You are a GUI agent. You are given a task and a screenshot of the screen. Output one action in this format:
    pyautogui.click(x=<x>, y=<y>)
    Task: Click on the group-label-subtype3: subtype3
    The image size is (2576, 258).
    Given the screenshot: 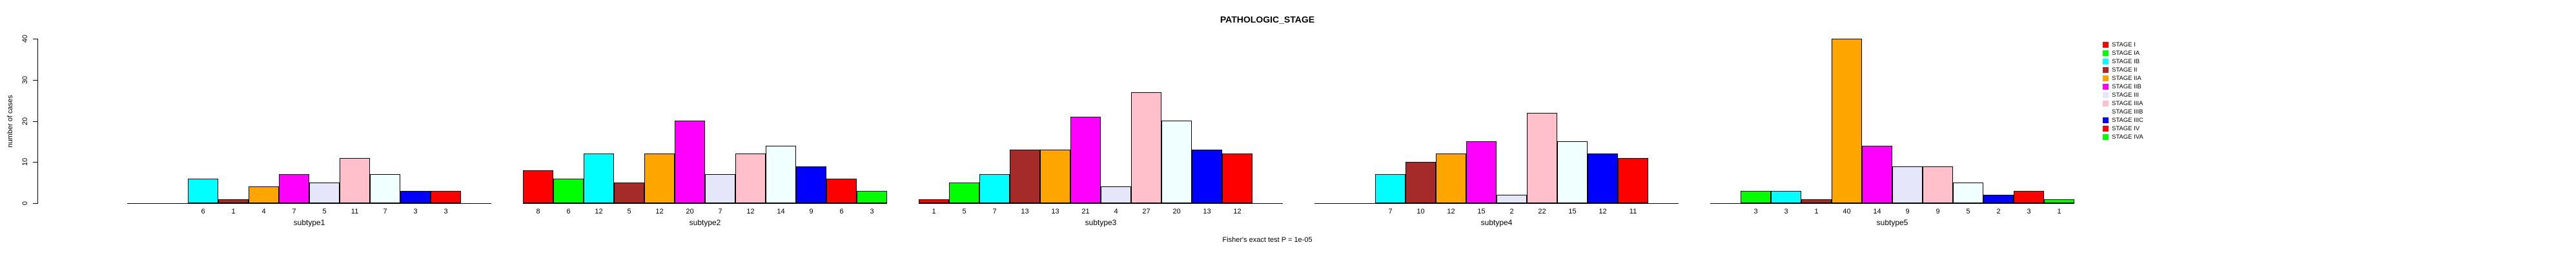 What is the action you would take?
    pyautogui.click(x=1101, y=222)
    